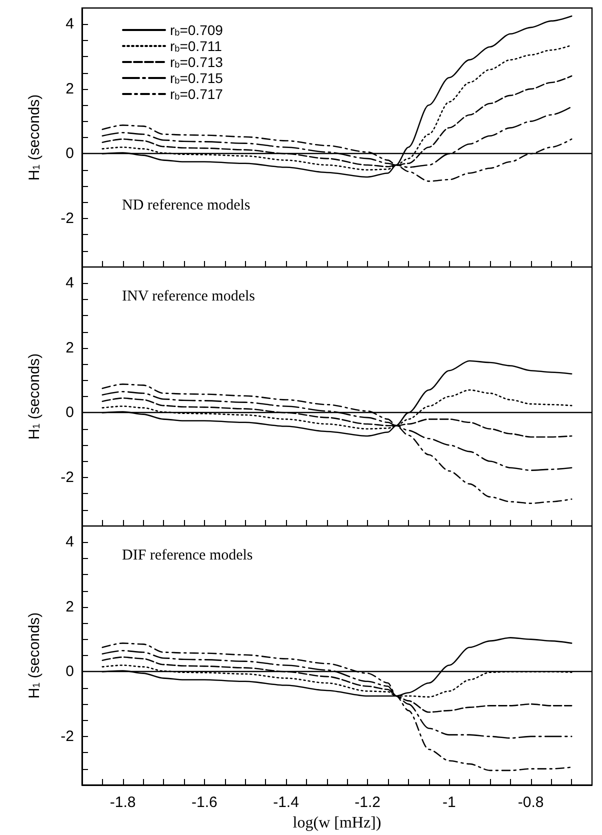 This screenshot has width=602, height=835. What do you see at coordinates (531, 802) in the screenshot?
I see `x-tick-label: -0.8` at bounding box center [531, 802].